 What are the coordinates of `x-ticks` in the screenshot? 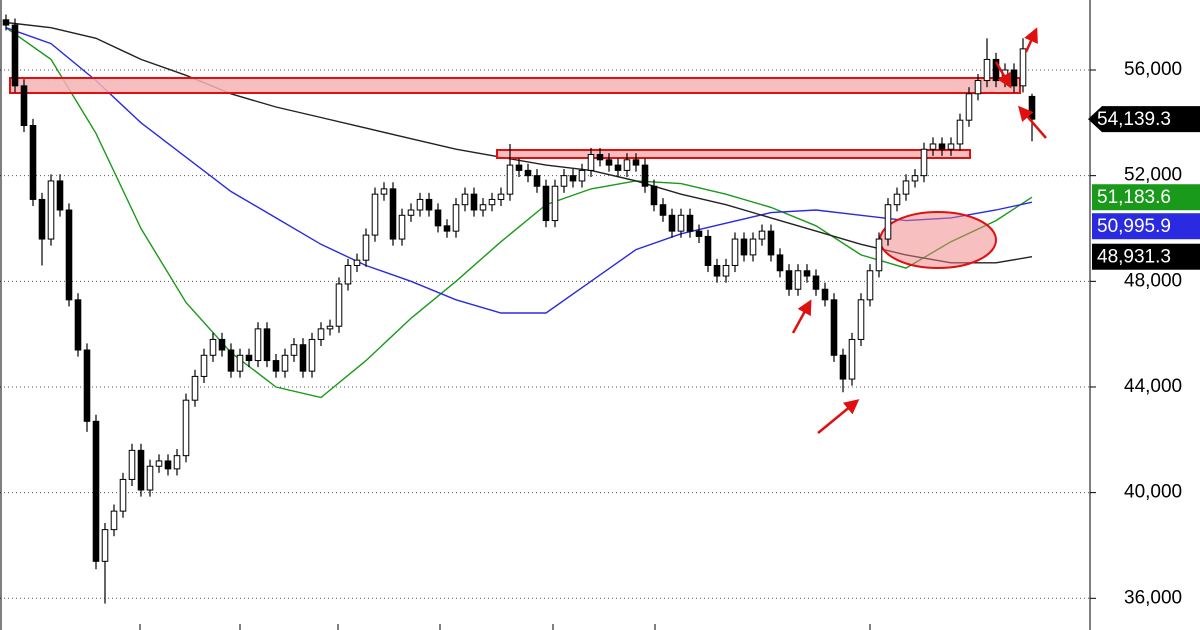 It's located at (505, 627).